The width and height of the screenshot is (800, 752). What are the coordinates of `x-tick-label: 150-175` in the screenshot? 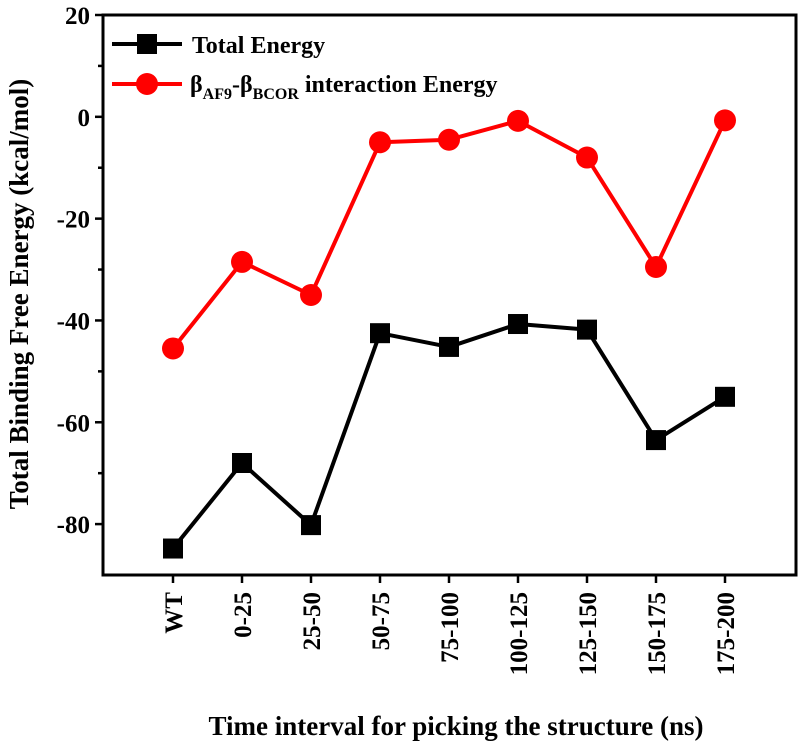 It's located at (657, 633).